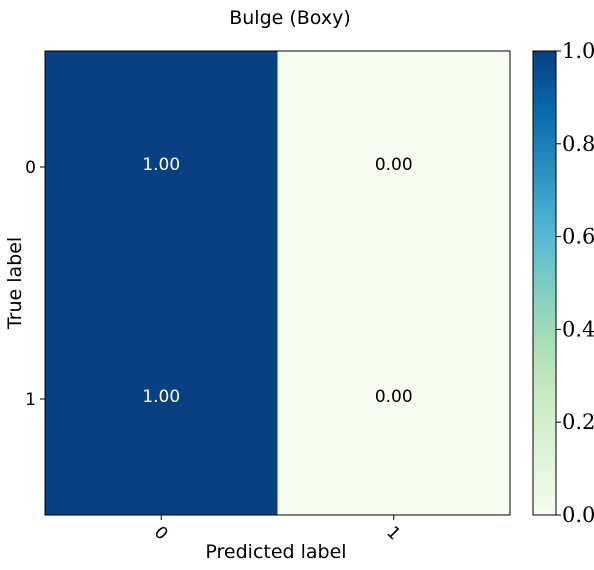 The height and width of the screenshot is (570, 594). What do you see at coordinates (290, 18) in the screenshot?
I see `chart-title: Bulge (Boxy)` at bounding box center [290, 18].